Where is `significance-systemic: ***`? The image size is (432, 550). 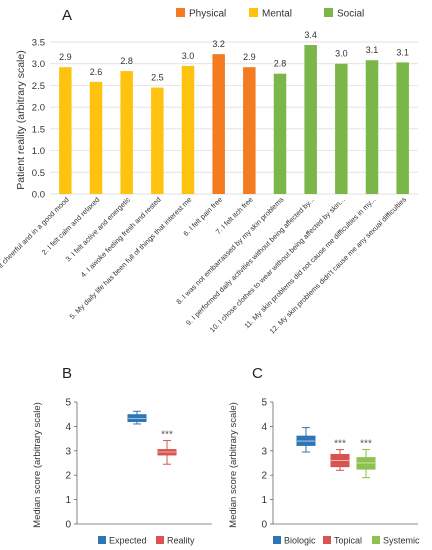 significance-systemic: *** is located at coordinates (366, 444).